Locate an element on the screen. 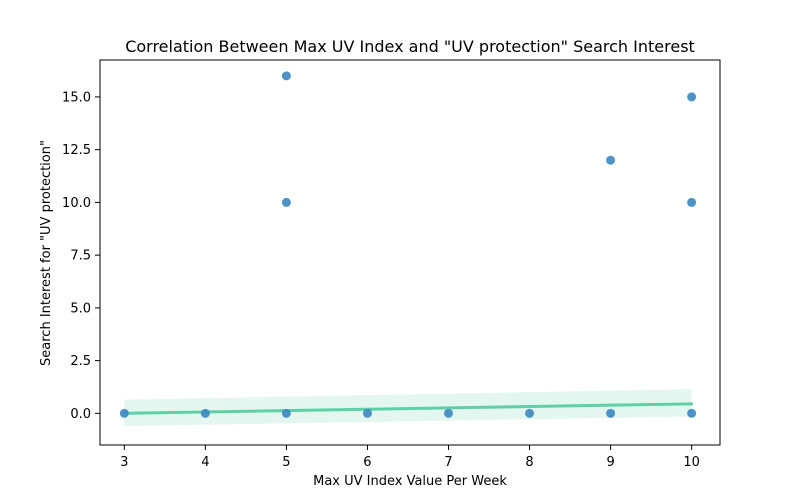  regression-line-layer is located at coordinates (408, 408).